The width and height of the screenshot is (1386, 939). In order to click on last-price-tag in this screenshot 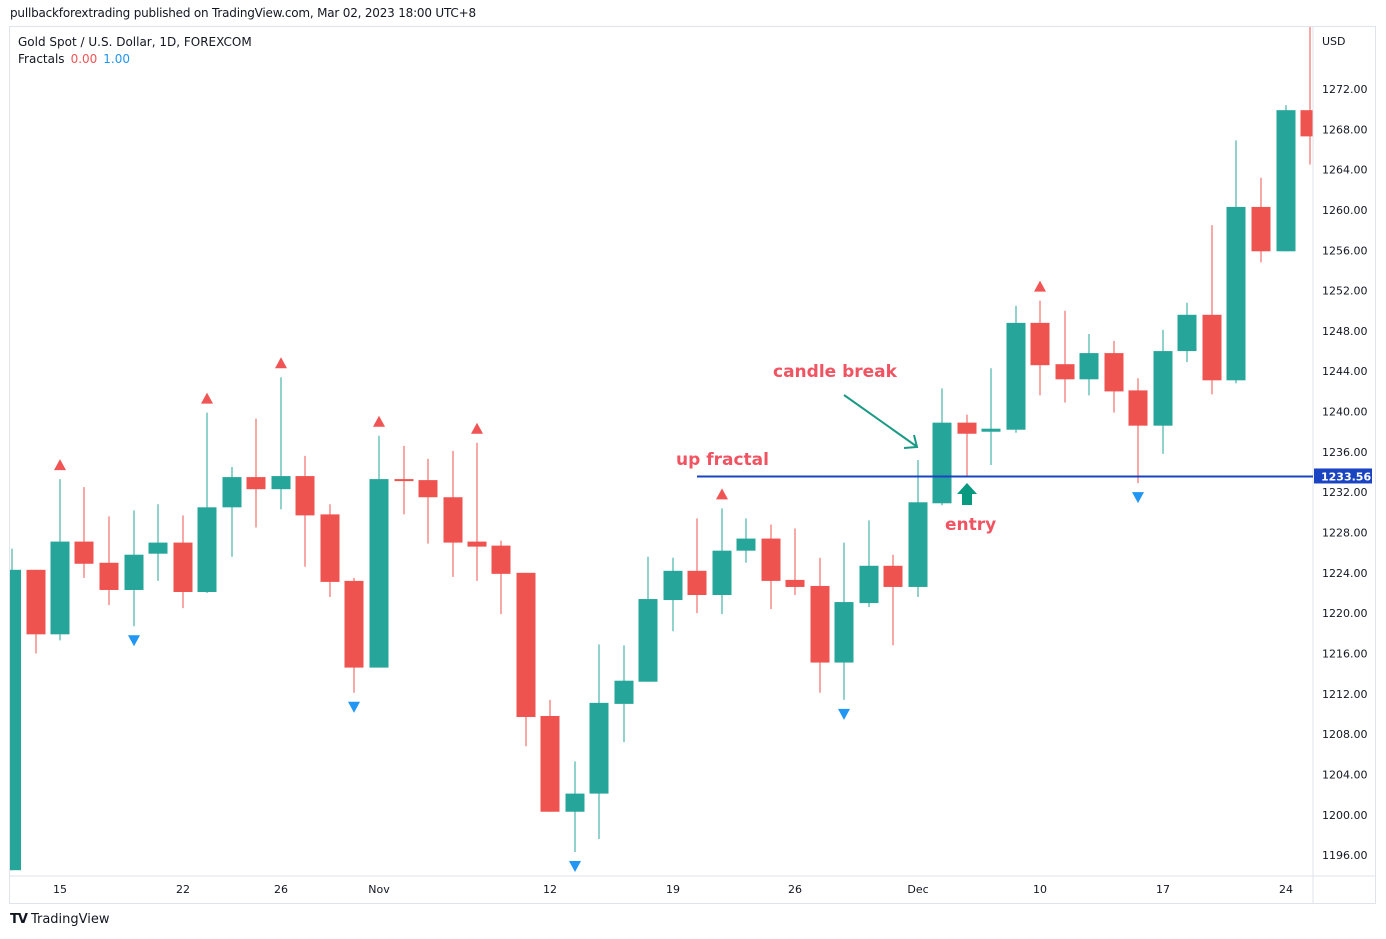, I will do `click(1343, 476)`.